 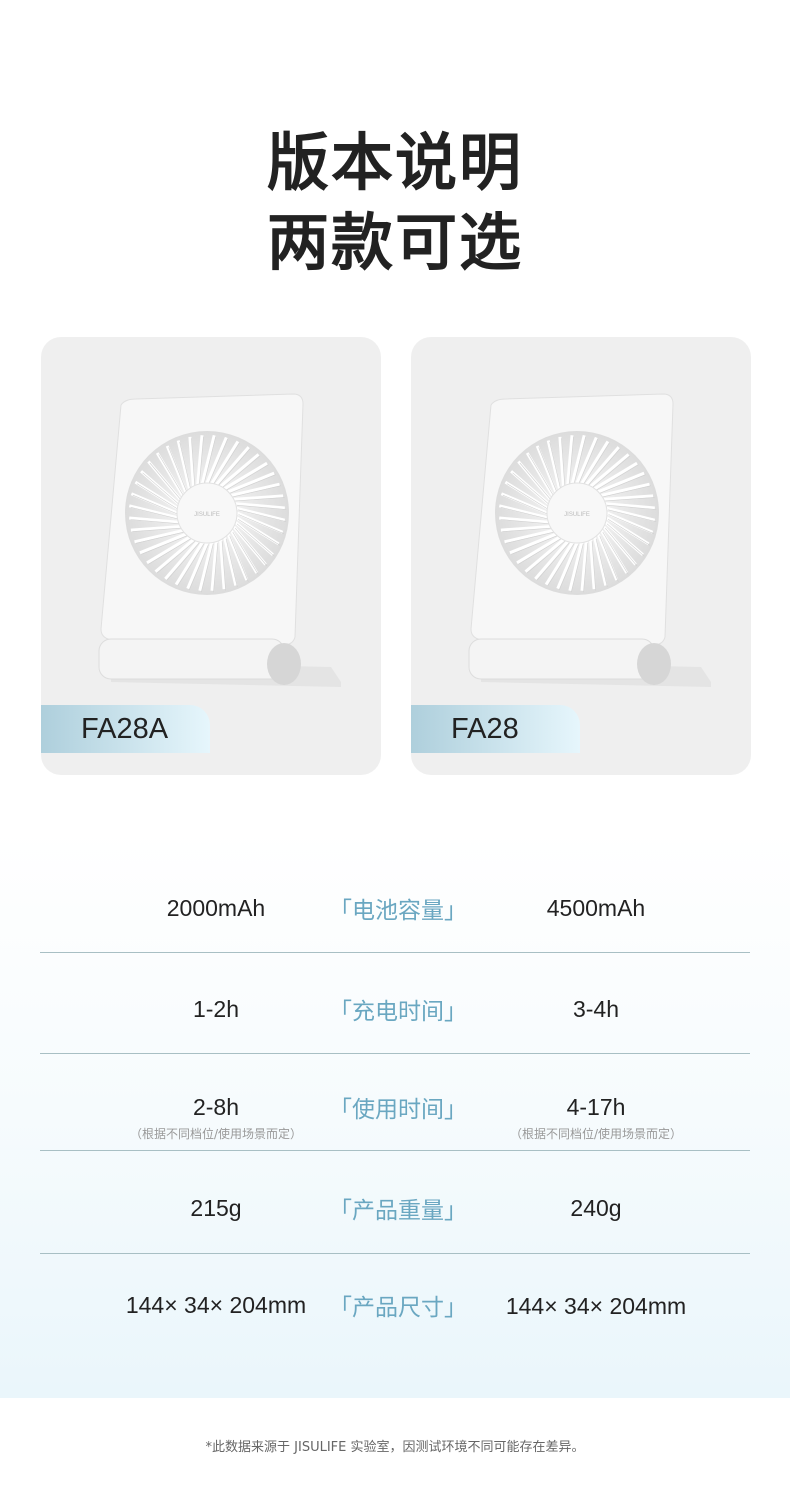 What do you see at coordinates (596, 908) in the screenshot?
I see `right-value: 4500mAh` at bounding box center [596, 908].